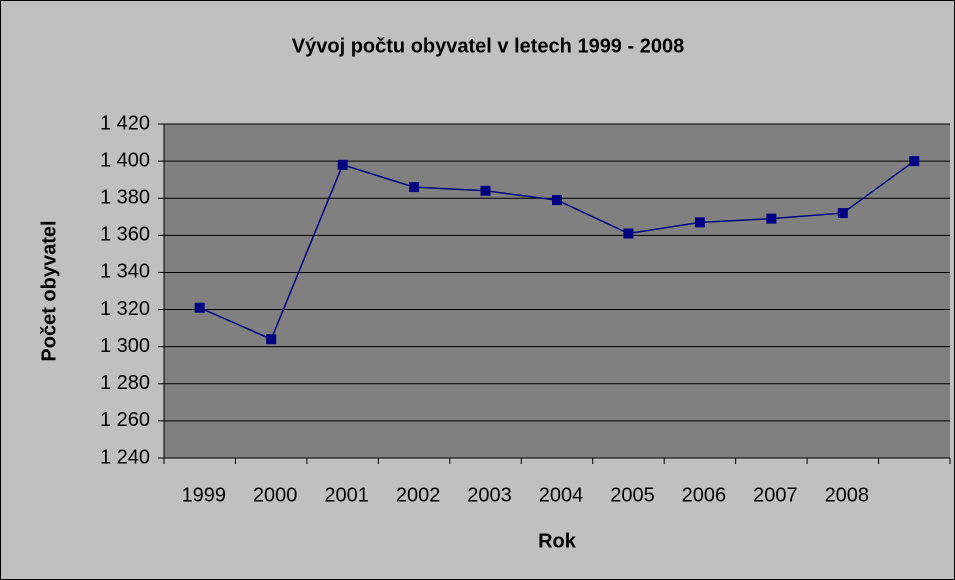 The image size is (955, 580). Describe the element at coordinates (49, 290) in the screenshot. I see `y-axis-title: Počet obyvatel` at that location.